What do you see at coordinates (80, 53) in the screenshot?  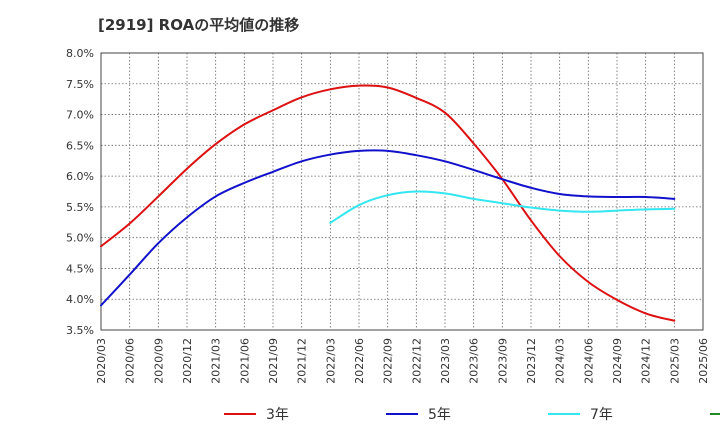 I see `y-tick-label: 8.0%` at bounding box center [80, 53].